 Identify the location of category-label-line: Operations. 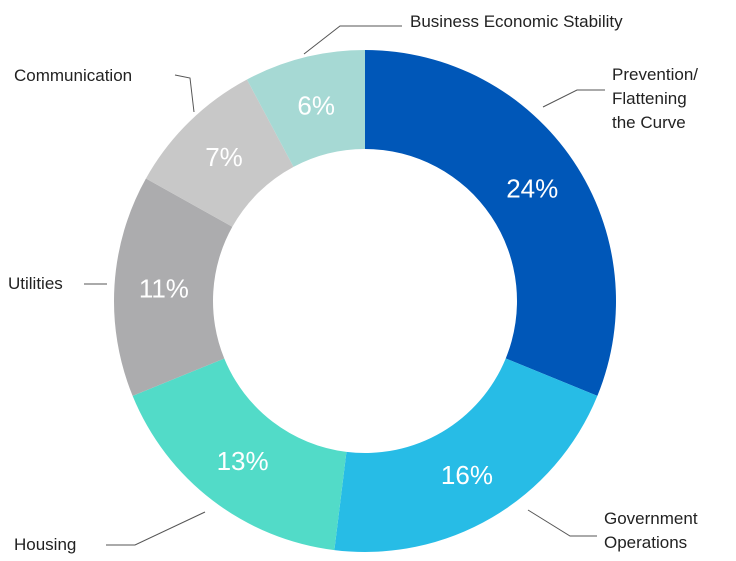
(645, 542).